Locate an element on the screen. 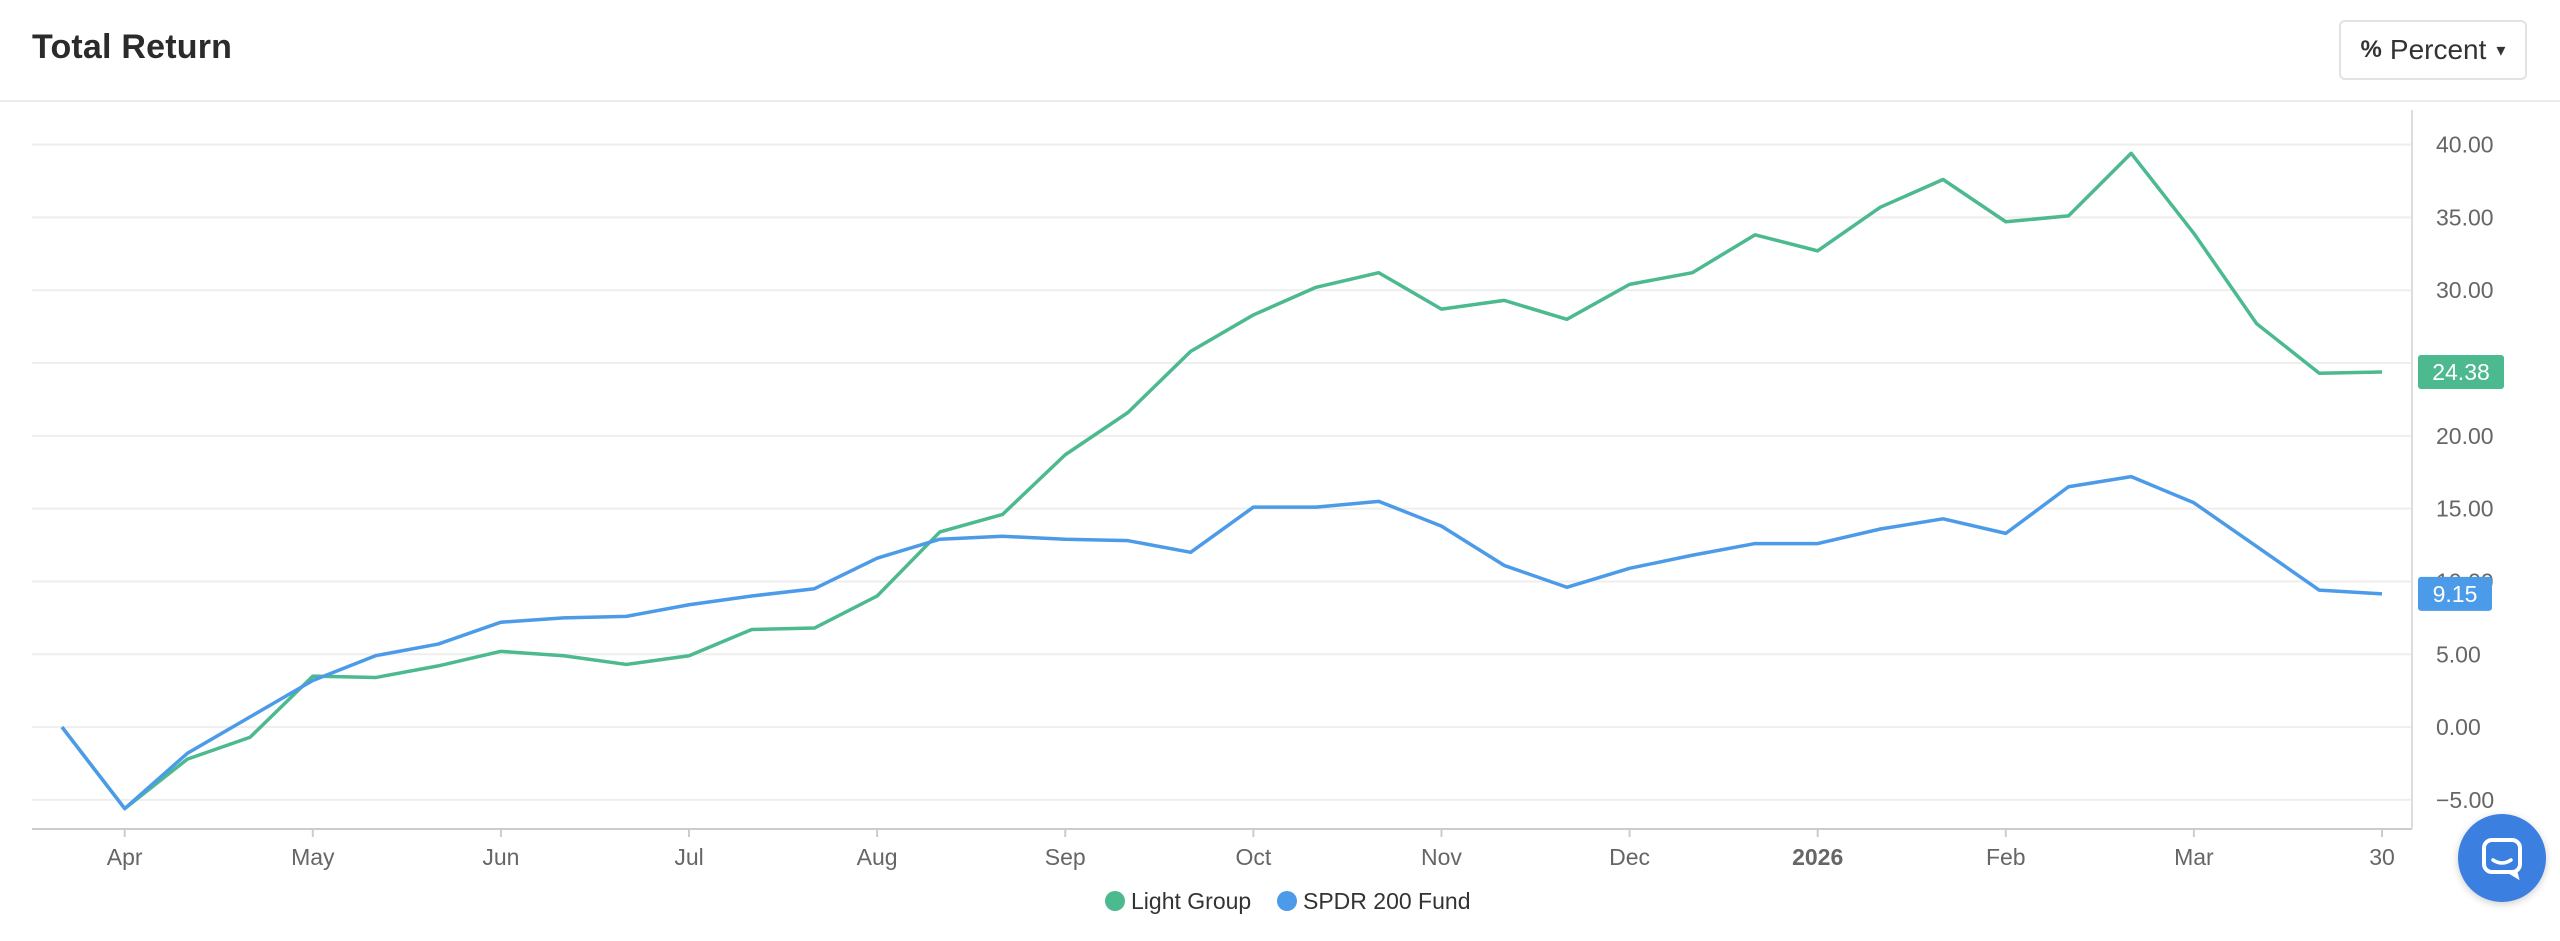 Image resolution: width=2560 pixels, height=941 pixels. units-dropdown: % Percent ▾ is located at coordinates (2433, 50).